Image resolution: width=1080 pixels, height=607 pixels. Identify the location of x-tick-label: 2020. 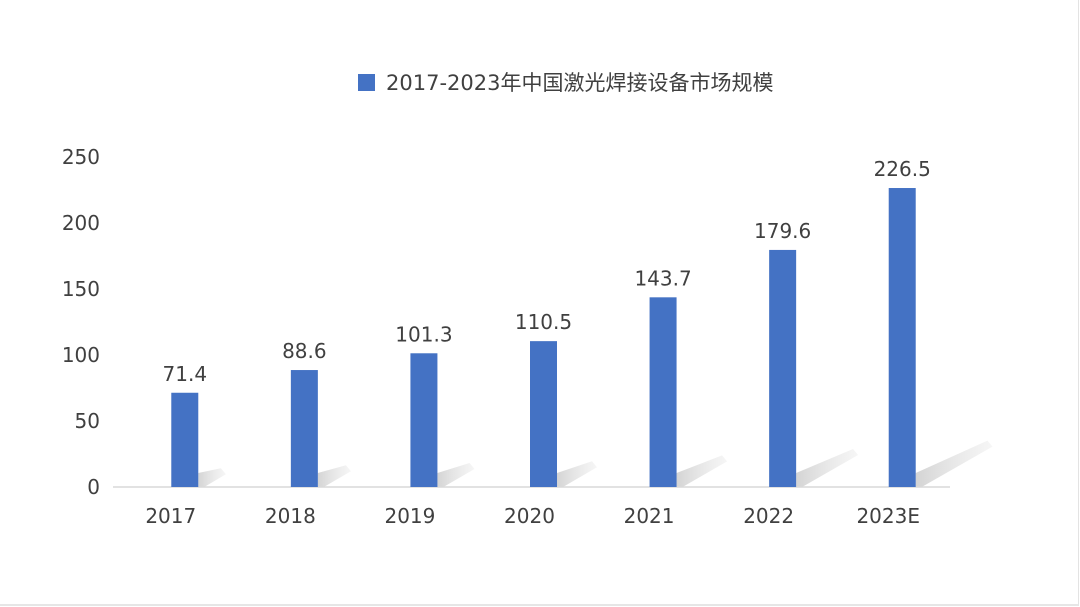
(529, 516).